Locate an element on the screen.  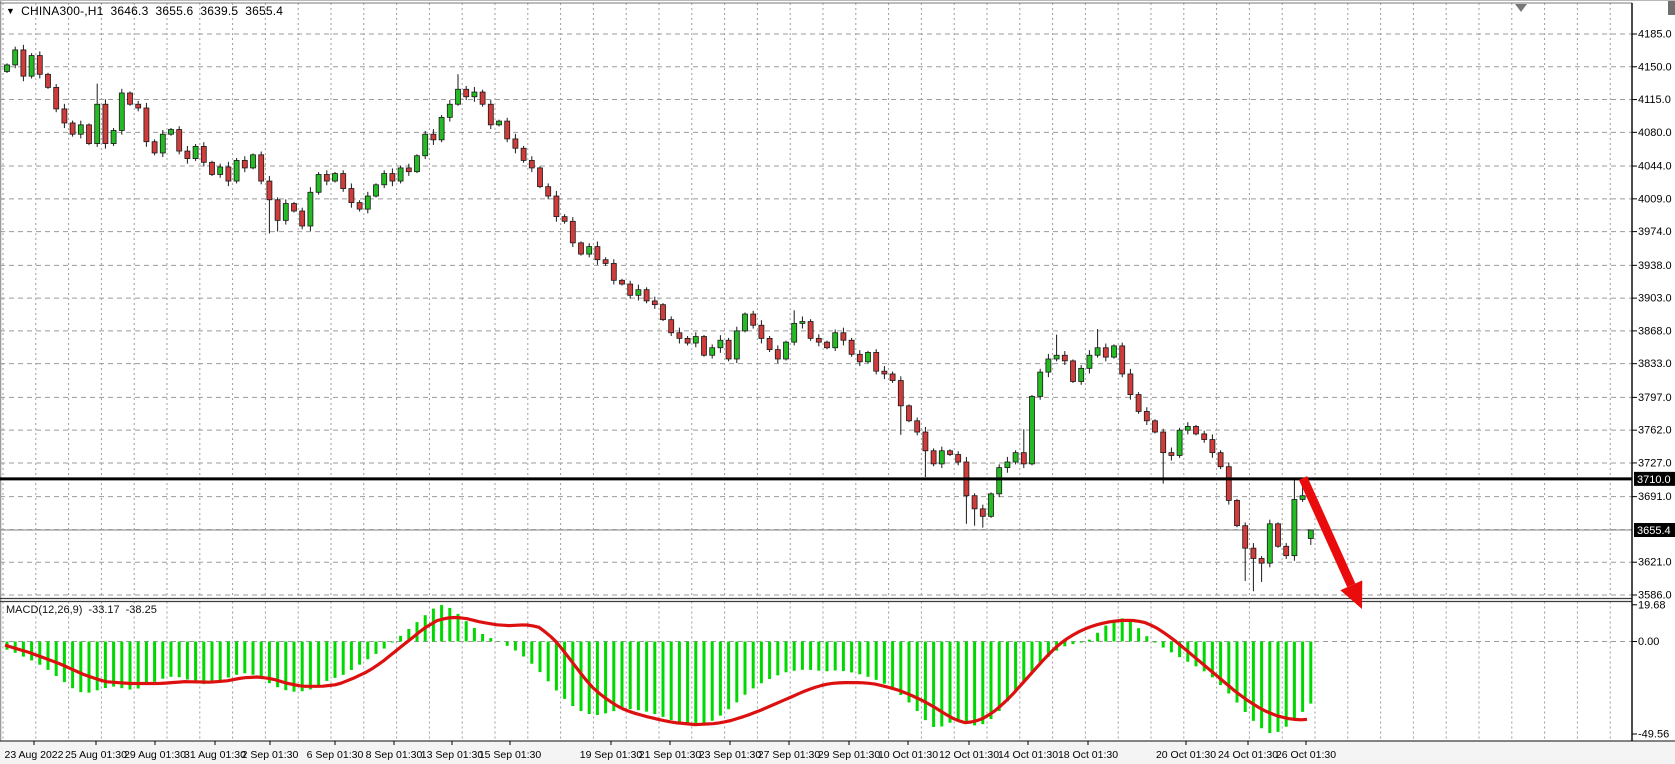
chart-shift-marker is located at coordinates (1521, 8).